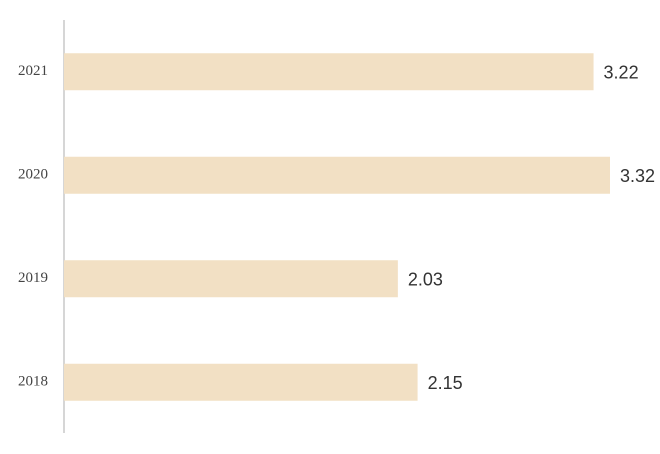  What do you see at coordinates (33, 278) in the screenshot?
I see `y-tick-label: 2019` at bounding box center [33, 278].